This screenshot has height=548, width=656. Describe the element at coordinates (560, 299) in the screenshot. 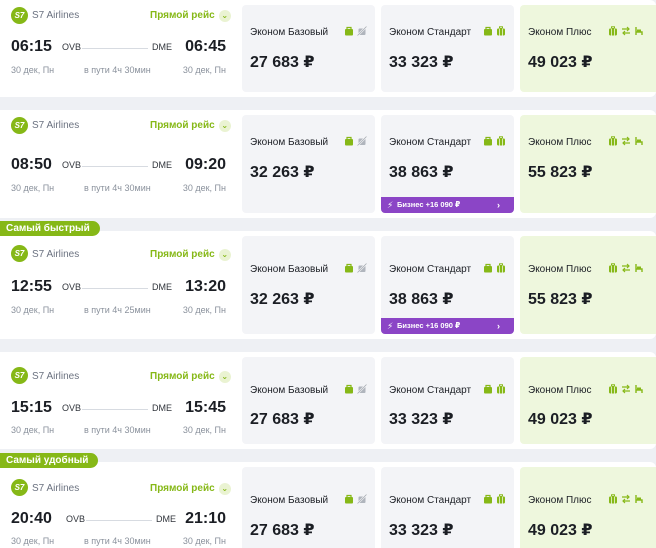

I see `fare-price: 55 823 ₽` at that location.